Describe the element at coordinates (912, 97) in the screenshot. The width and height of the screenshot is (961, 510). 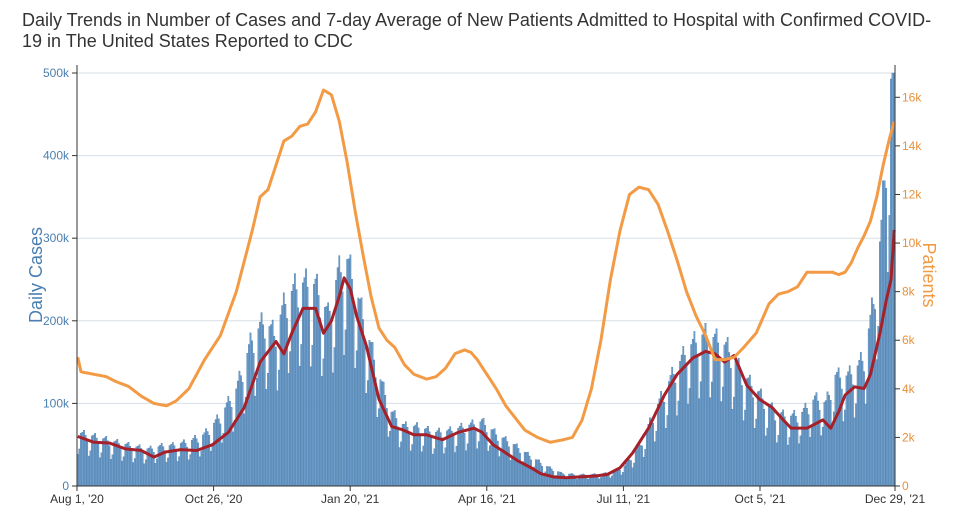
I see `right-tick-label: 16k` at that location.